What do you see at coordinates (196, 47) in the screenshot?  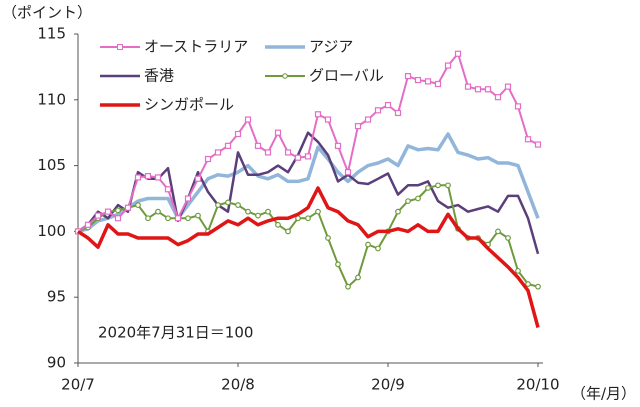 I see `legend-label: オーストラリア` at bounding box center [196, 47].